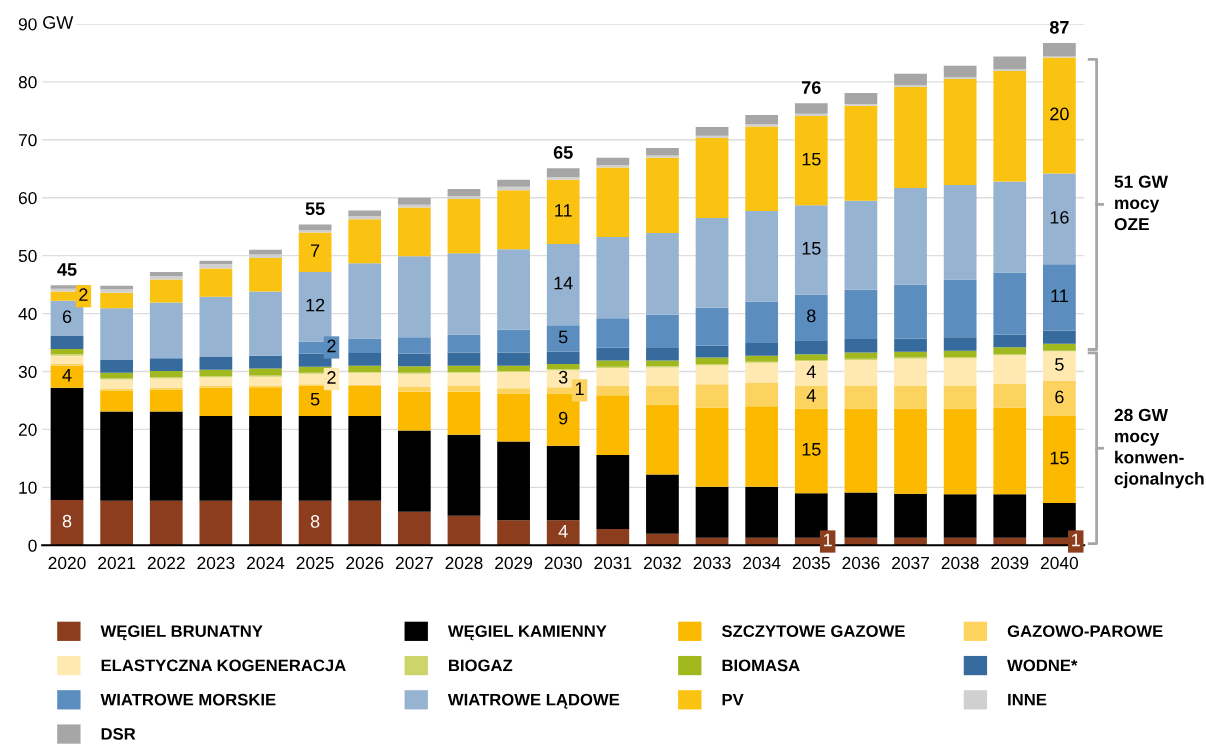 The image size is (1206, 749). What do you see at coordinates (811, 563) in the screenshot?
I see `x-tick-label: 2035` at bounding box center [811, 563].